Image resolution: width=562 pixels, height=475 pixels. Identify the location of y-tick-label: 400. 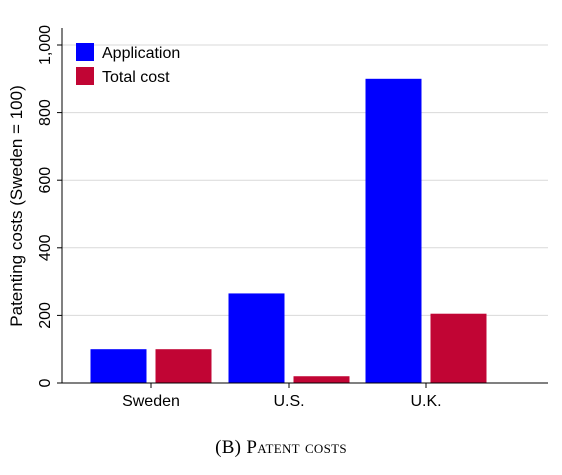
(45, 247).